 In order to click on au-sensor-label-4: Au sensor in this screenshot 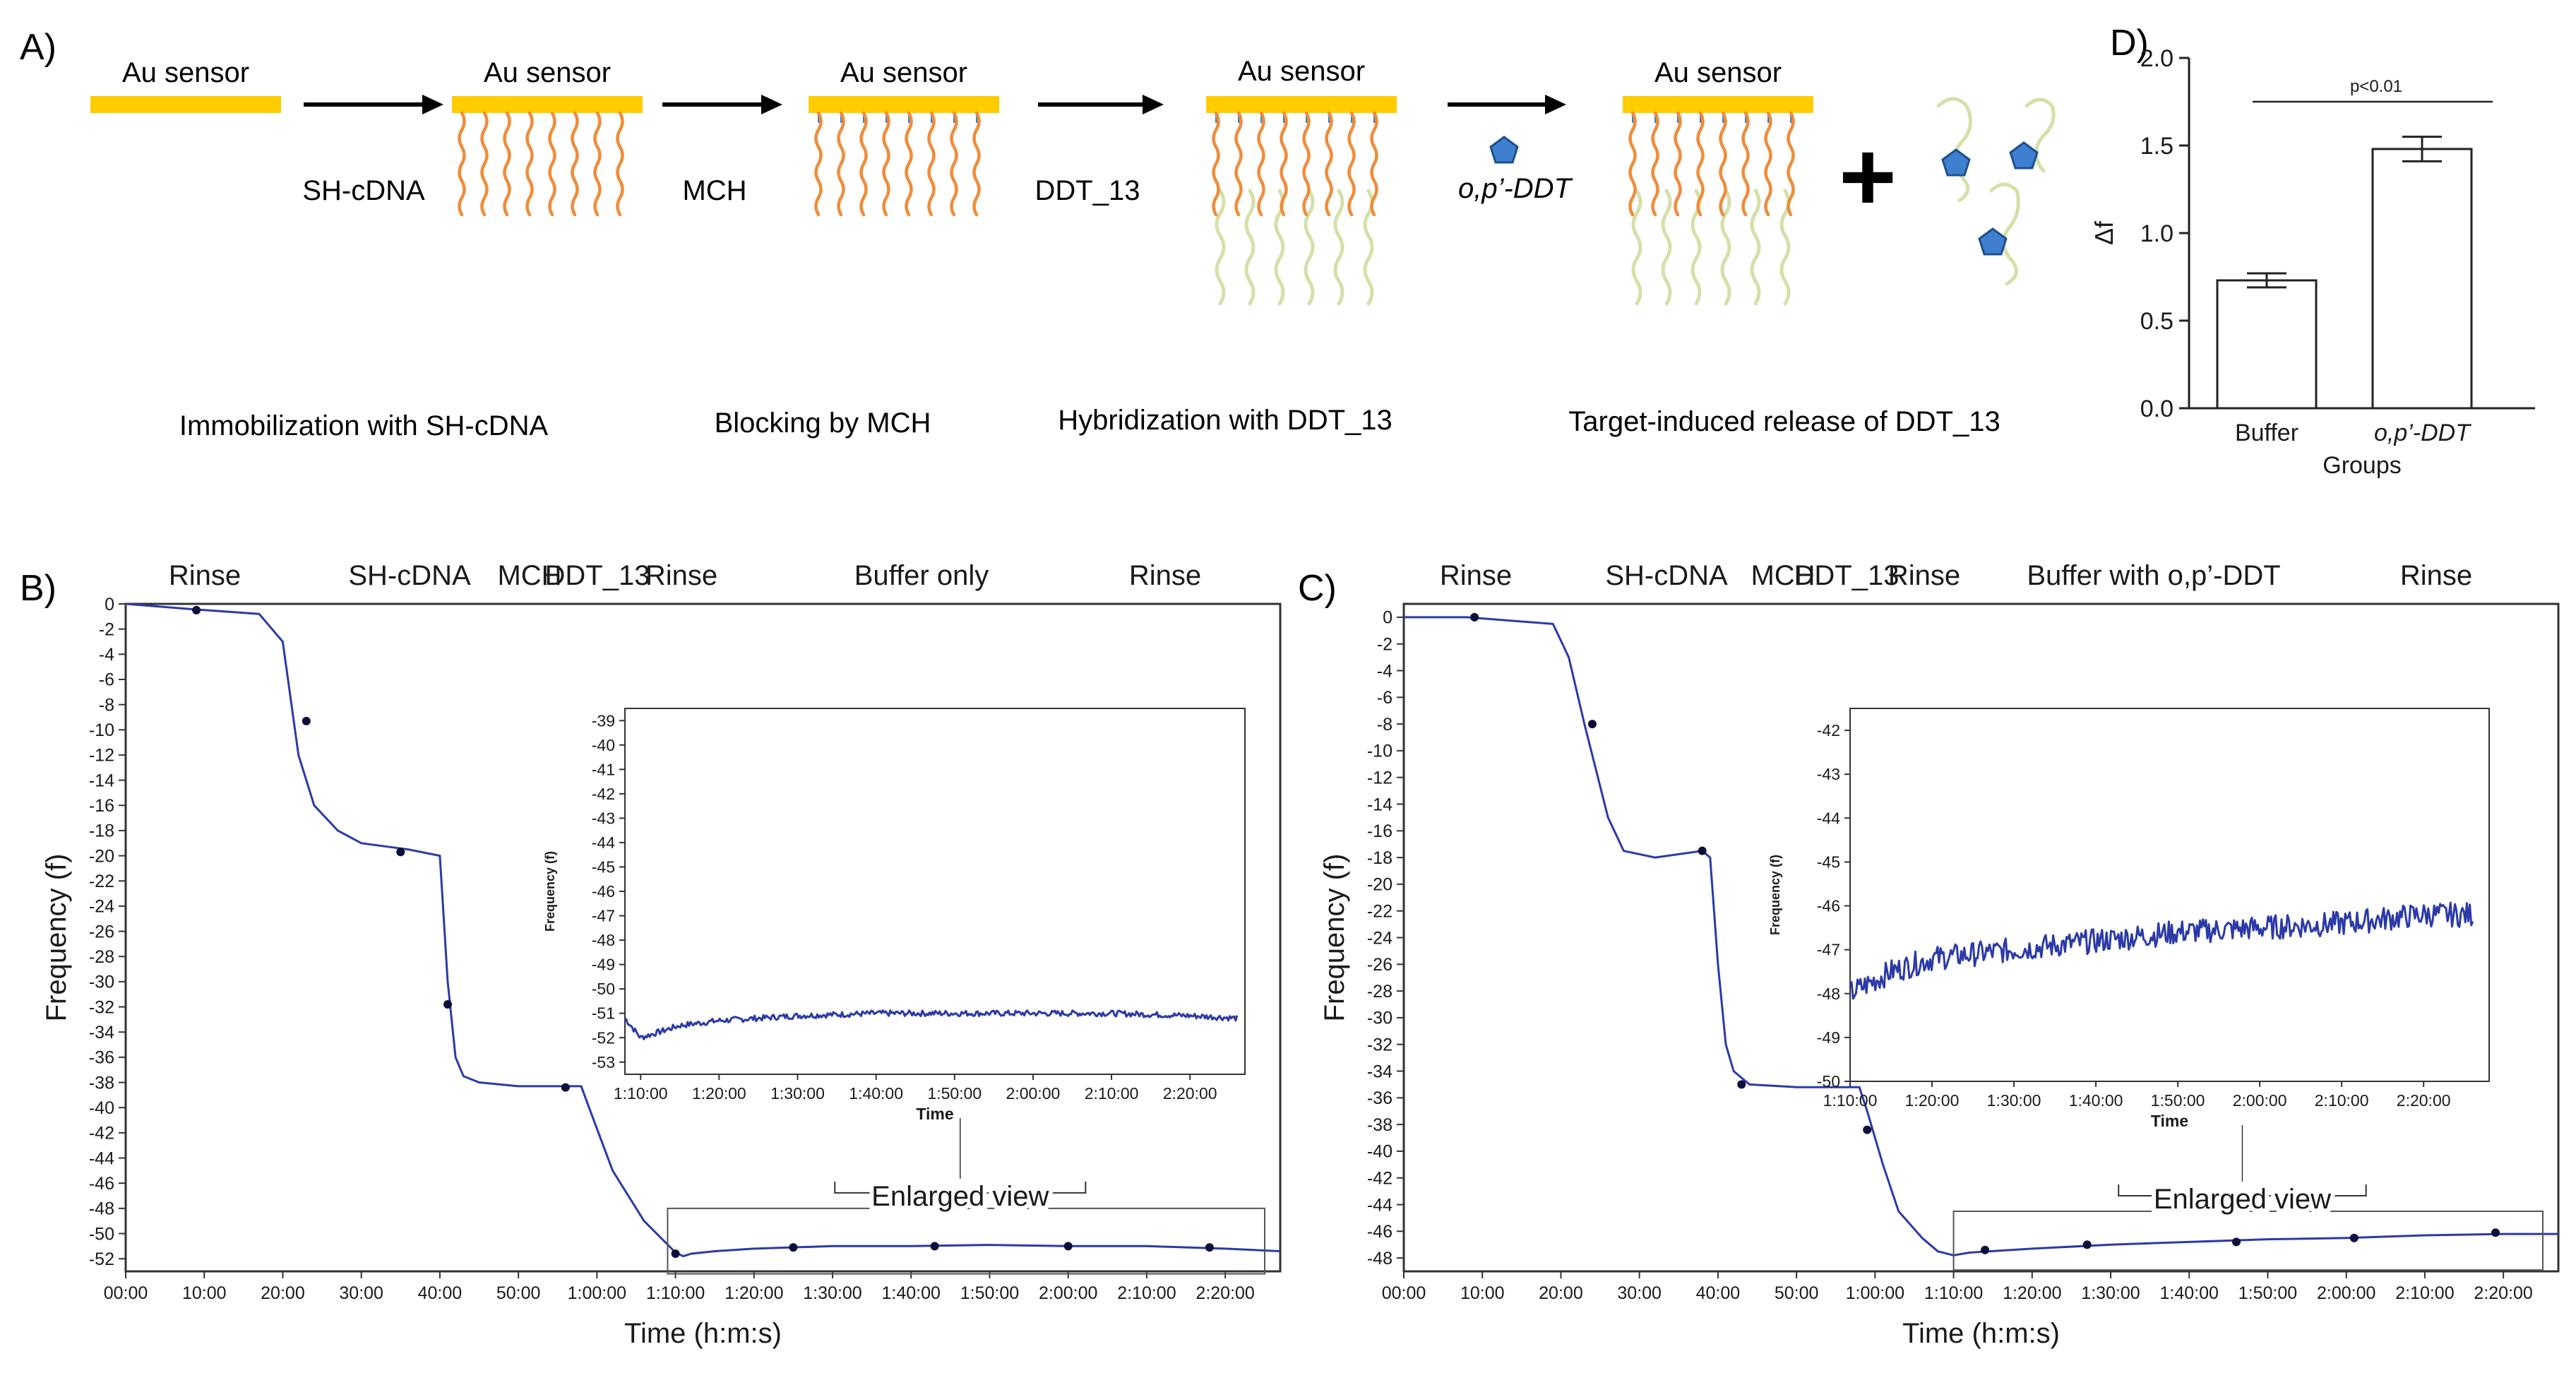, I will do `click(1301, 71)`.